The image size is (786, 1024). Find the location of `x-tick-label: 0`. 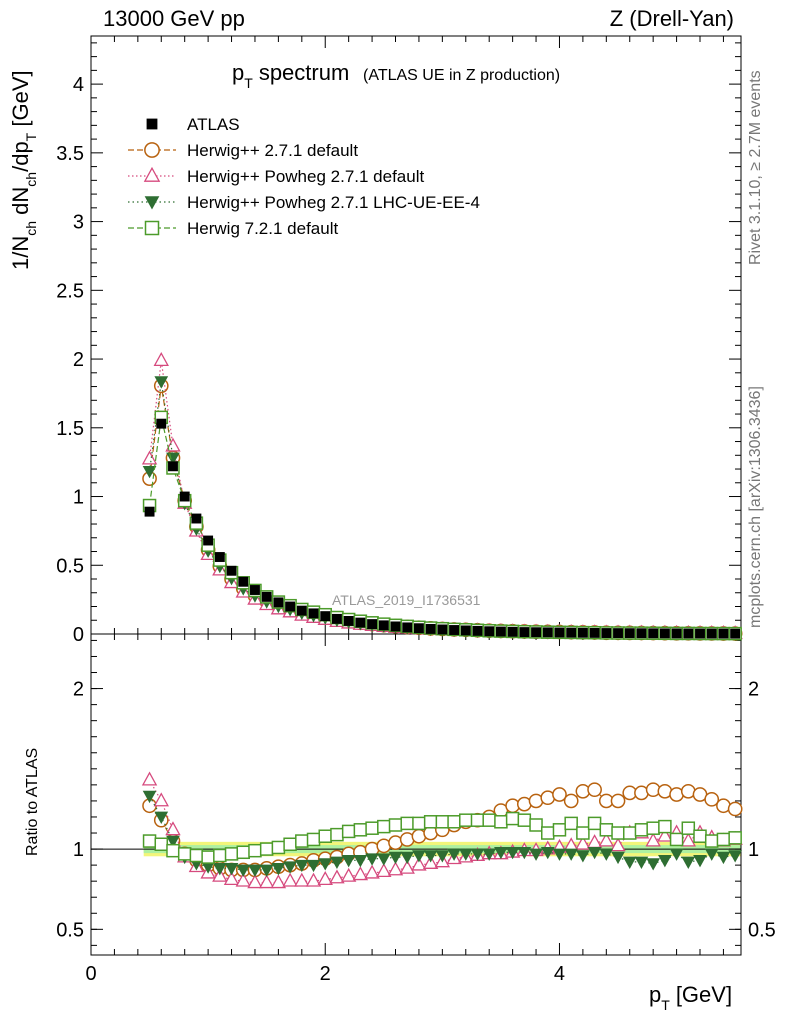

x-tick-label: 0 is located at coordinates (90, 974).